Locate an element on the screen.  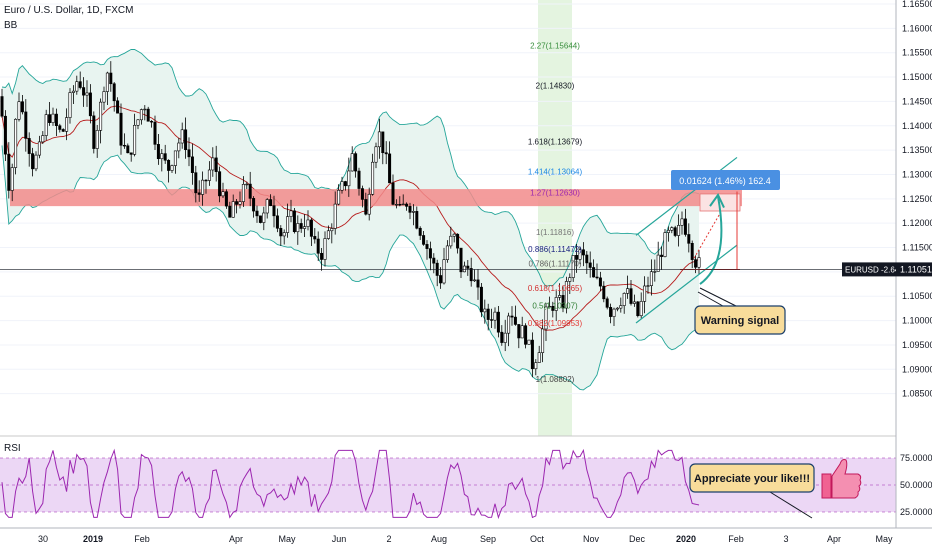
time-tick-label: Dec is located at coordinates (637, 539).